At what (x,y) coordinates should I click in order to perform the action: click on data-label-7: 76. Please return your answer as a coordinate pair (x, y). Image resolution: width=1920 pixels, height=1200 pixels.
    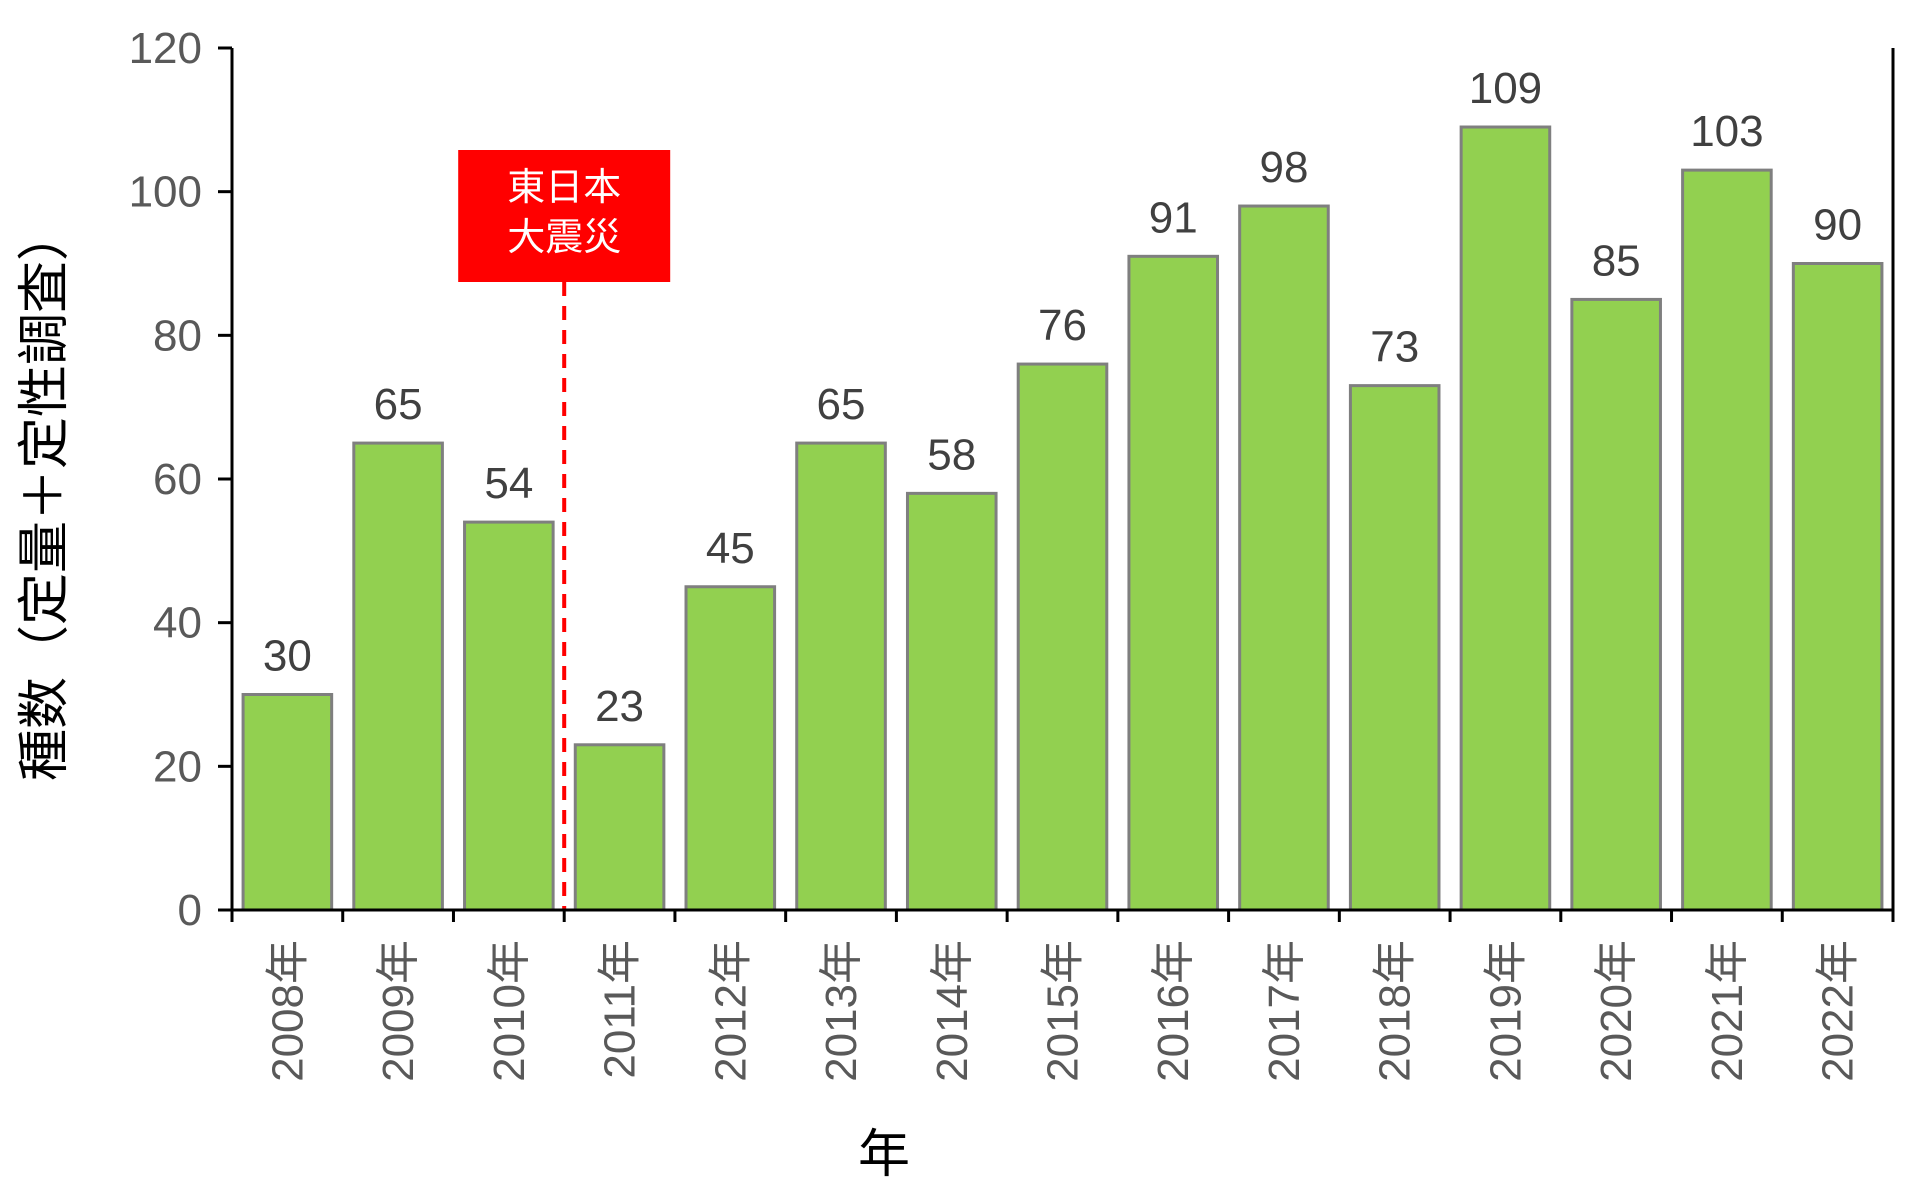
    Looking at the image, I should click on (1062, 325).